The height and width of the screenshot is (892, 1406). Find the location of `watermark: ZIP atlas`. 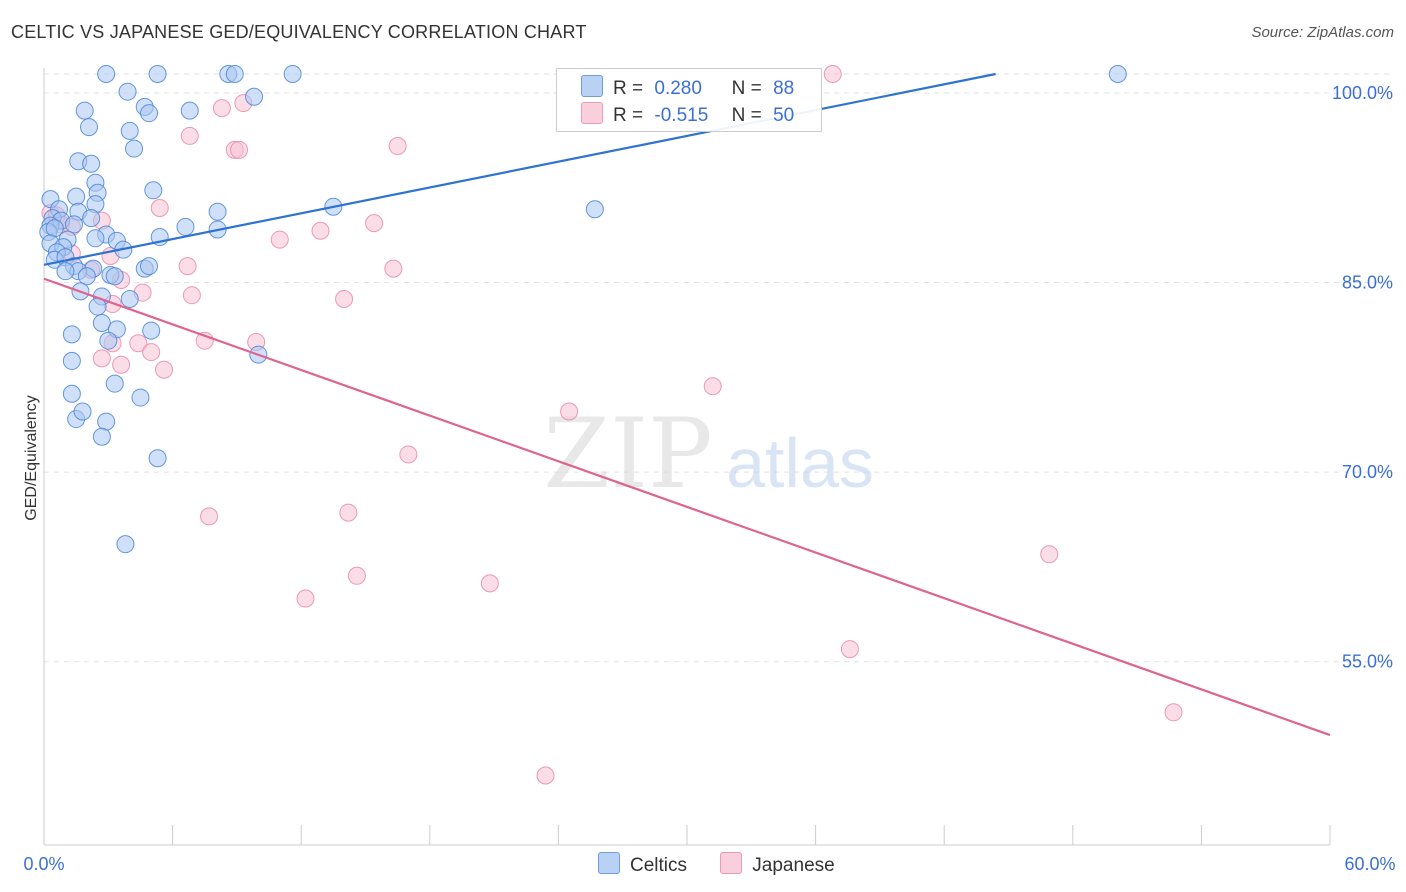

watermark: ZIP atlas is located at coordinates (708, 454).